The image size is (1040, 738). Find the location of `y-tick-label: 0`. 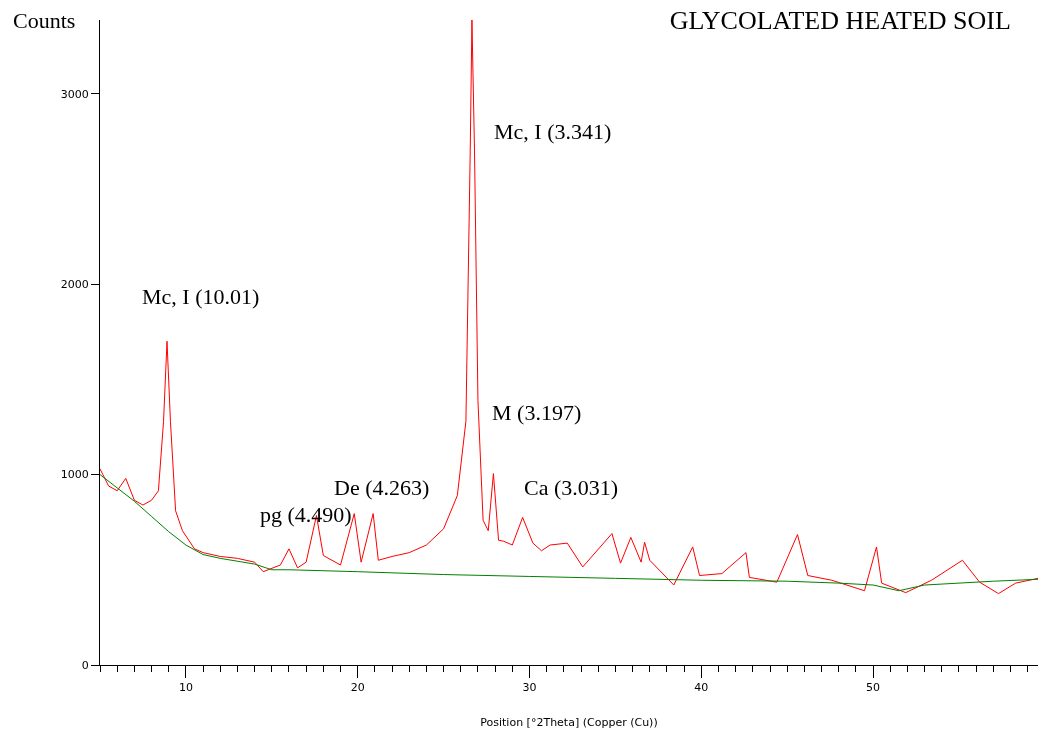

y-tick-label: 0 is located at coordinates (85, 665).